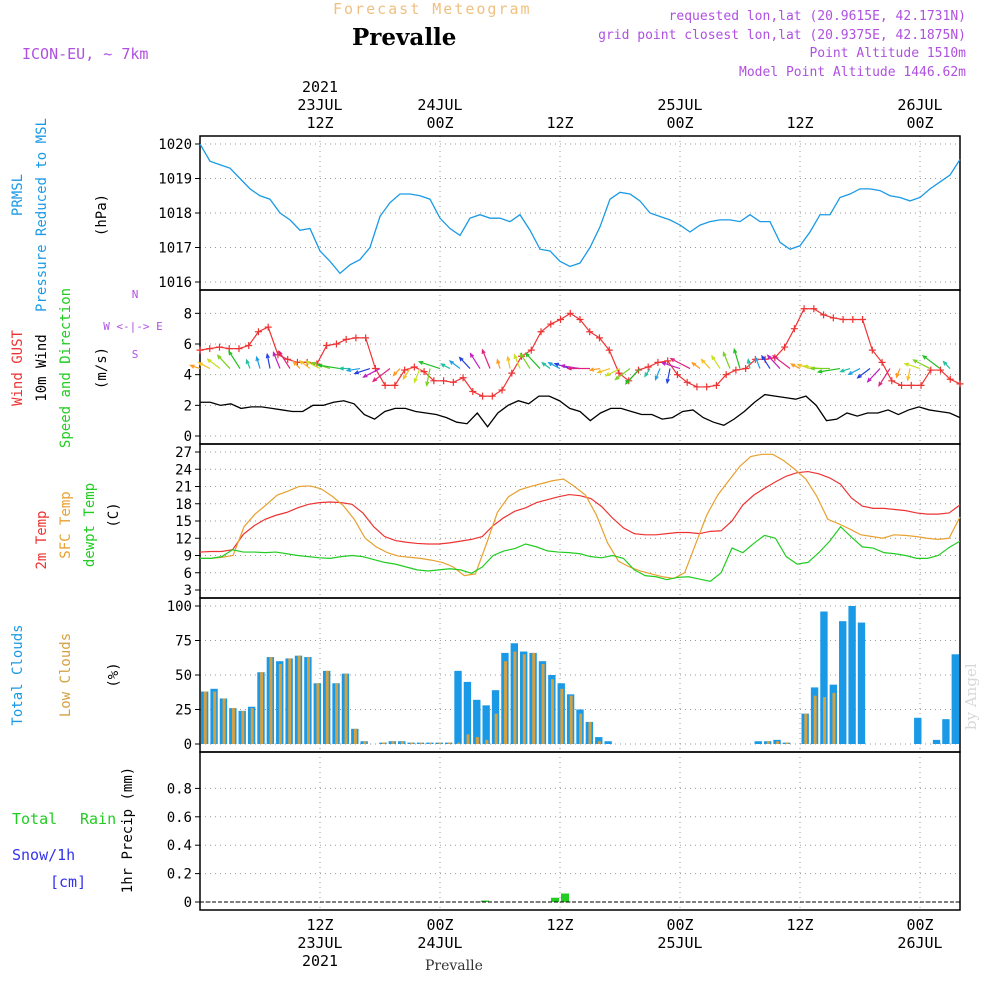 This screenshot has width=1000, height=1000. I want to click on y-tick-label: 4, so click(188, 376).